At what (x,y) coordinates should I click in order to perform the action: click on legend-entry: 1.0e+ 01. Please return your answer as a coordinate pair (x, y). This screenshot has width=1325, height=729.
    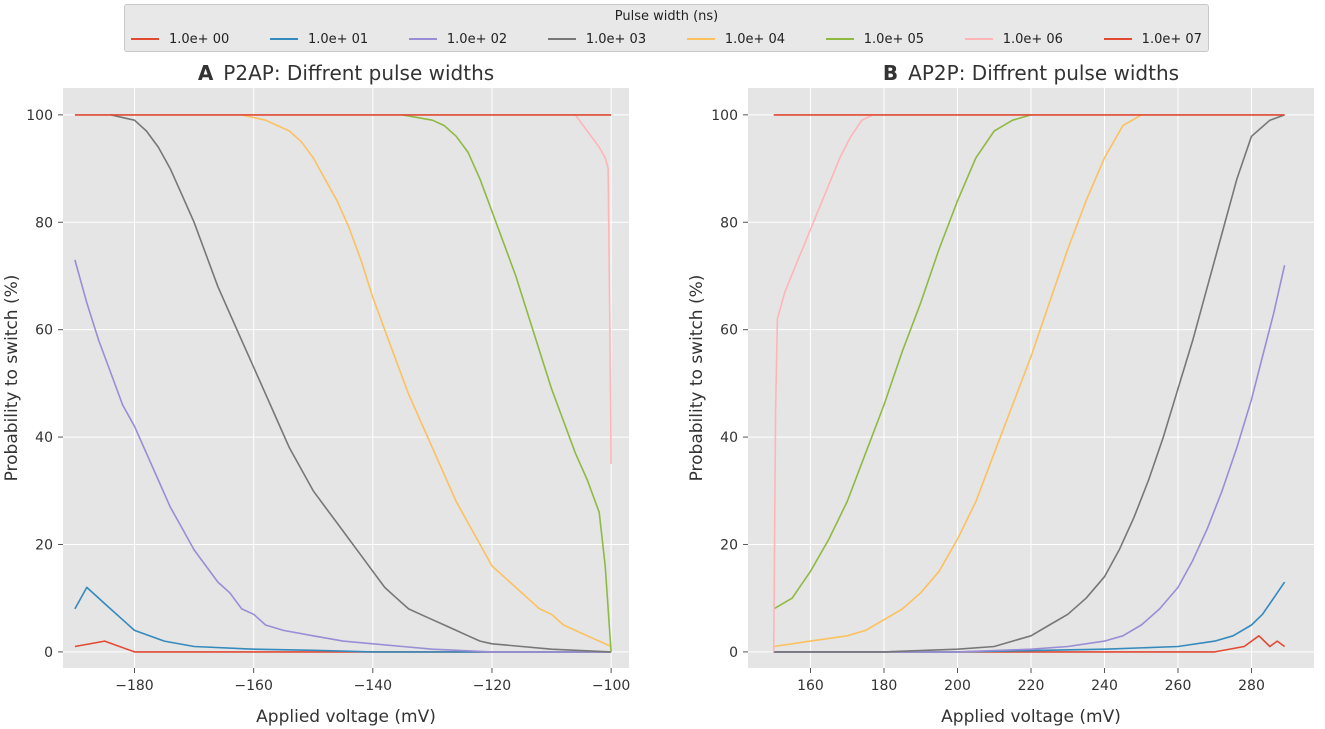
    Looking at the image, I should click on (319, 39).